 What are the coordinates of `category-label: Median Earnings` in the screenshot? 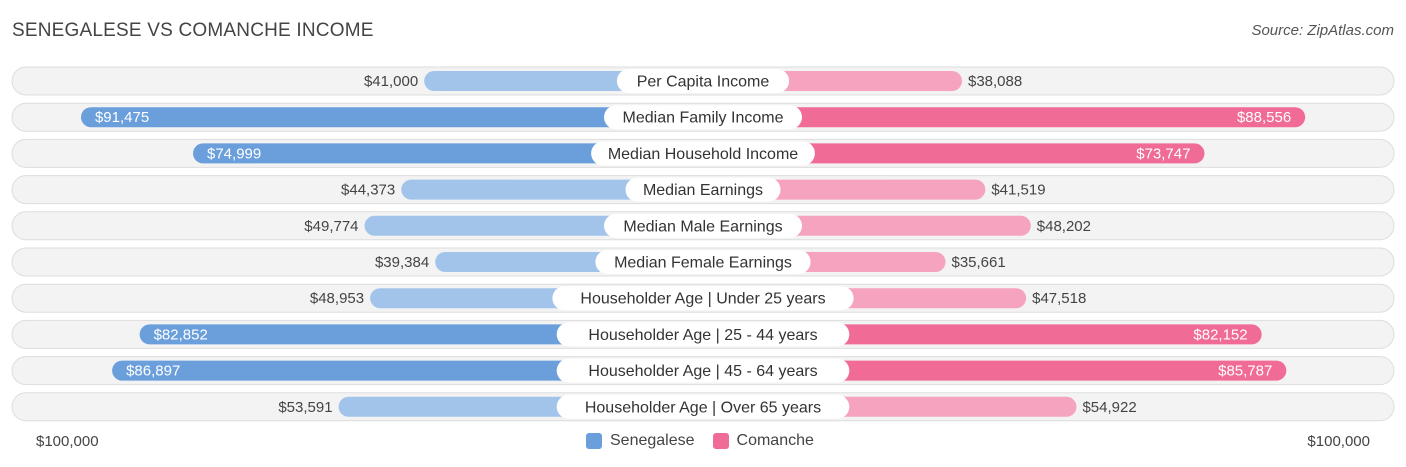 It's located at (703, 190).